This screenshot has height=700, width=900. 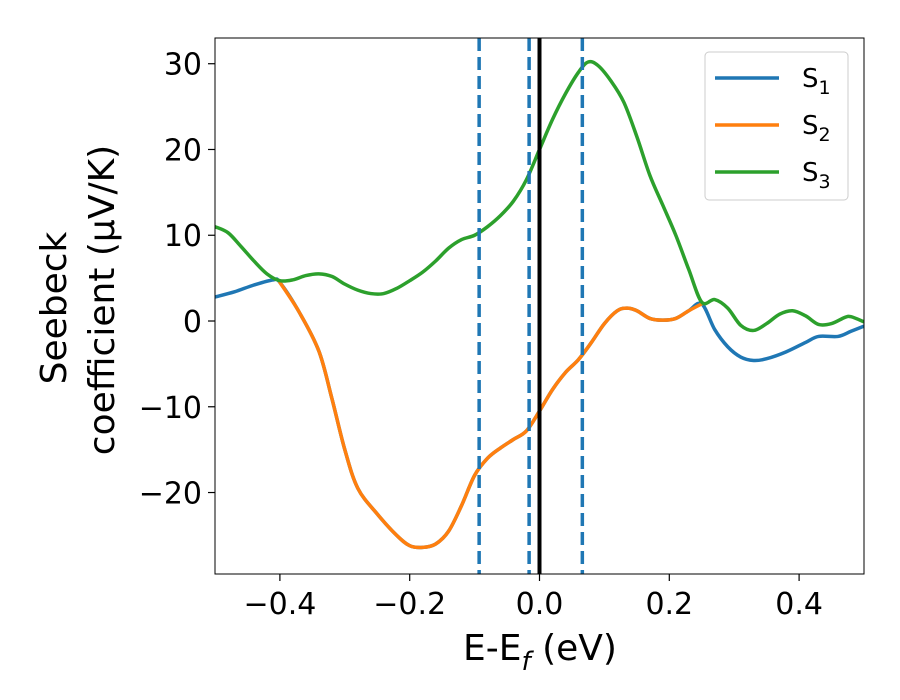 I want to click on legend-label-s2: S2, so click(x=816, y=128).